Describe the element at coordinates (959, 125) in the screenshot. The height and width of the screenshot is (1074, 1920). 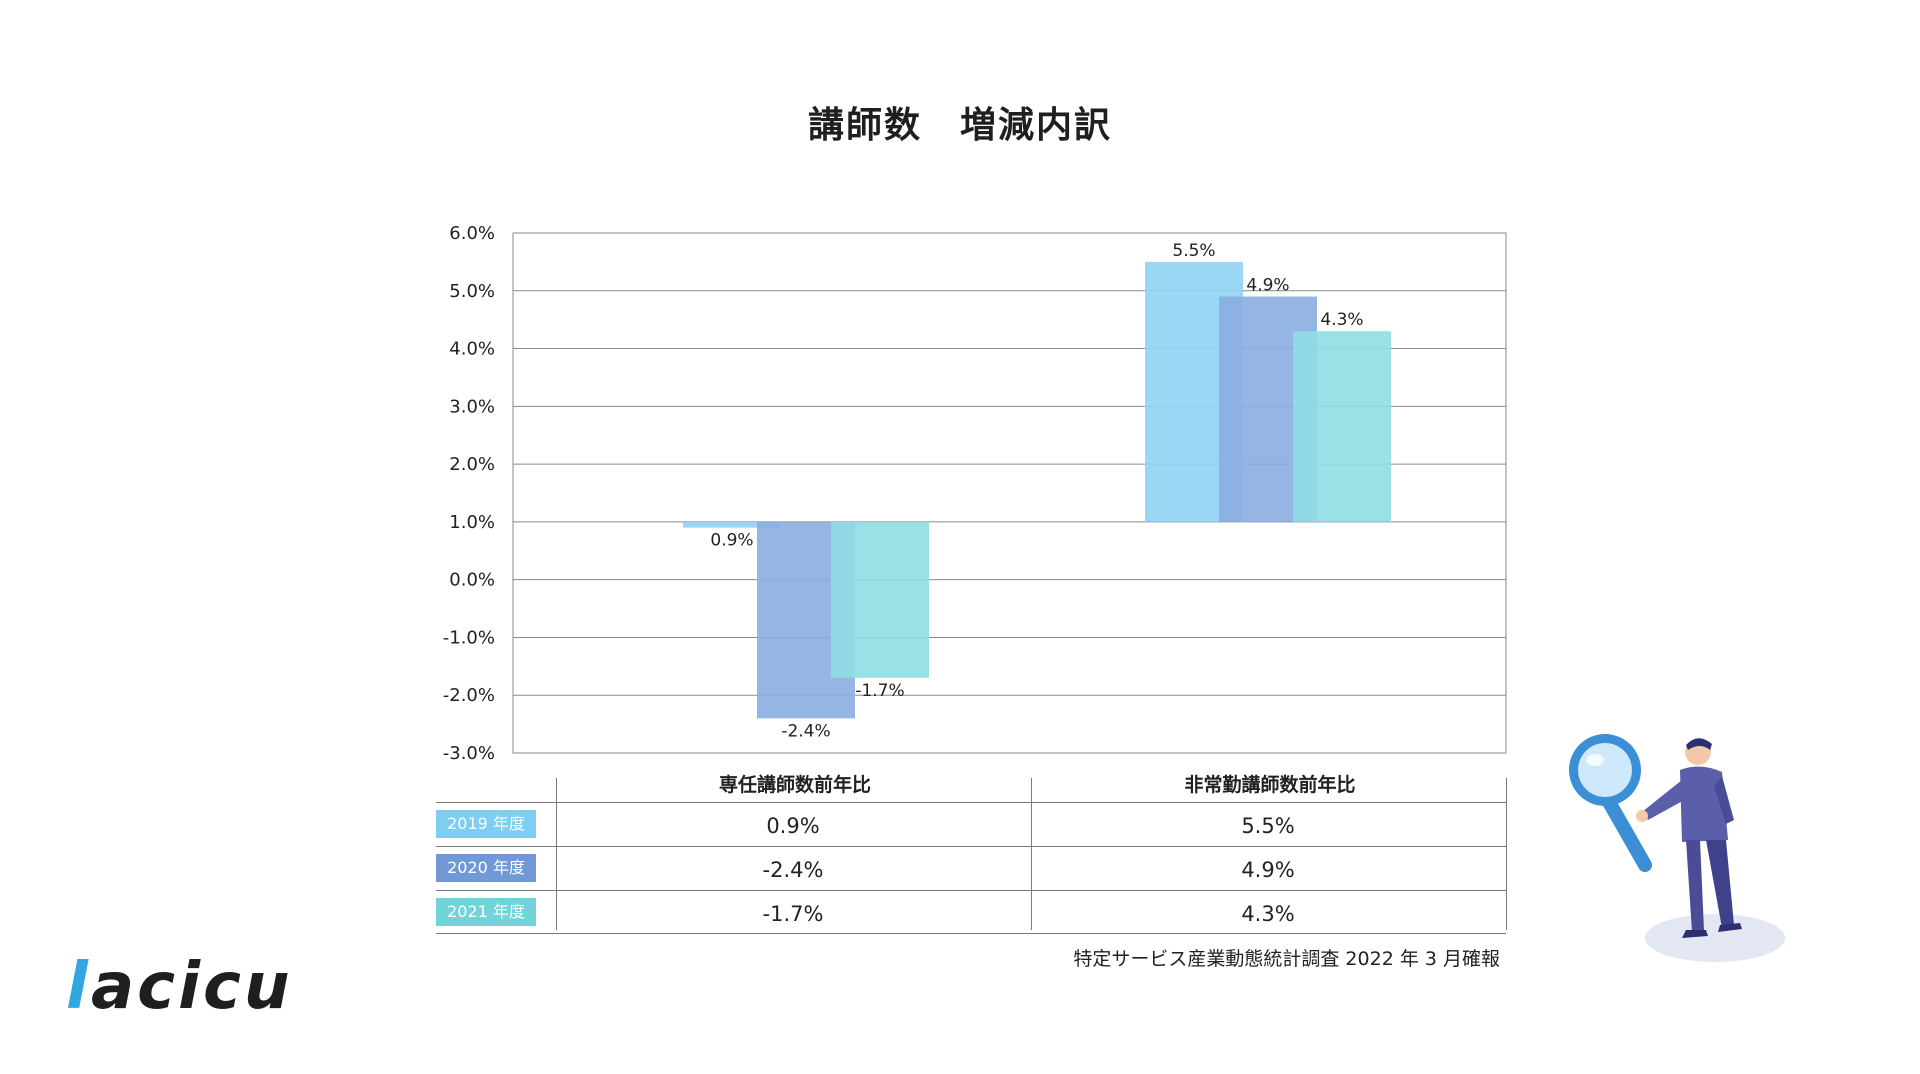
I see `chart-title: 講師数 増減内訳` at that location.